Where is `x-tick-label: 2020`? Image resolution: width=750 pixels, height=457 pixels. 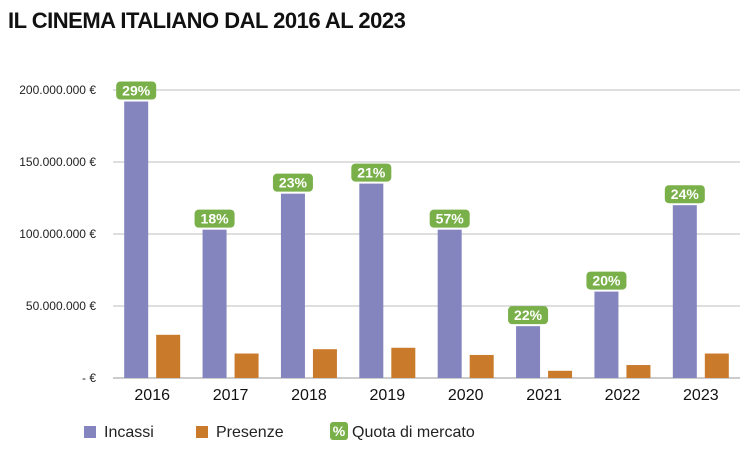
x-tick-label: 2020 is located at coordinates (466, 395).